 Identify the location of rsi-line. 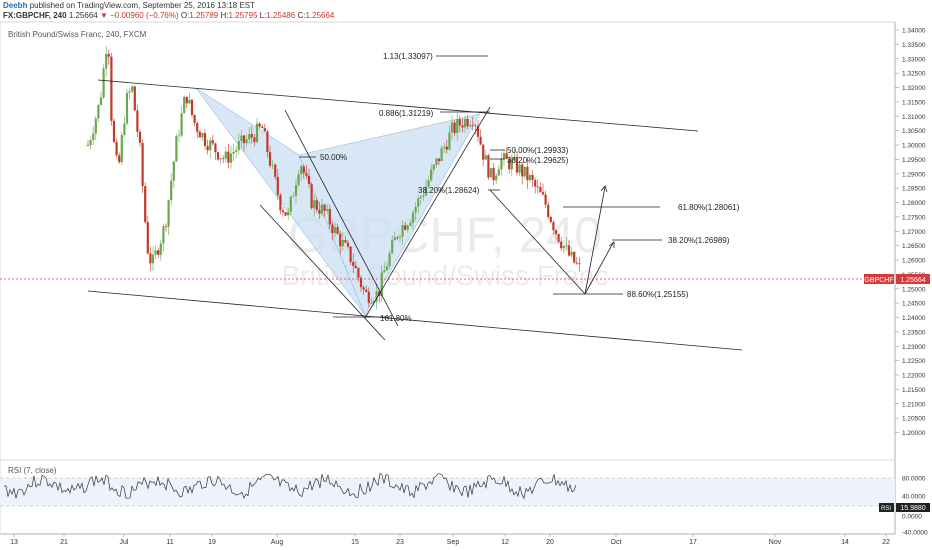
(290, 486).